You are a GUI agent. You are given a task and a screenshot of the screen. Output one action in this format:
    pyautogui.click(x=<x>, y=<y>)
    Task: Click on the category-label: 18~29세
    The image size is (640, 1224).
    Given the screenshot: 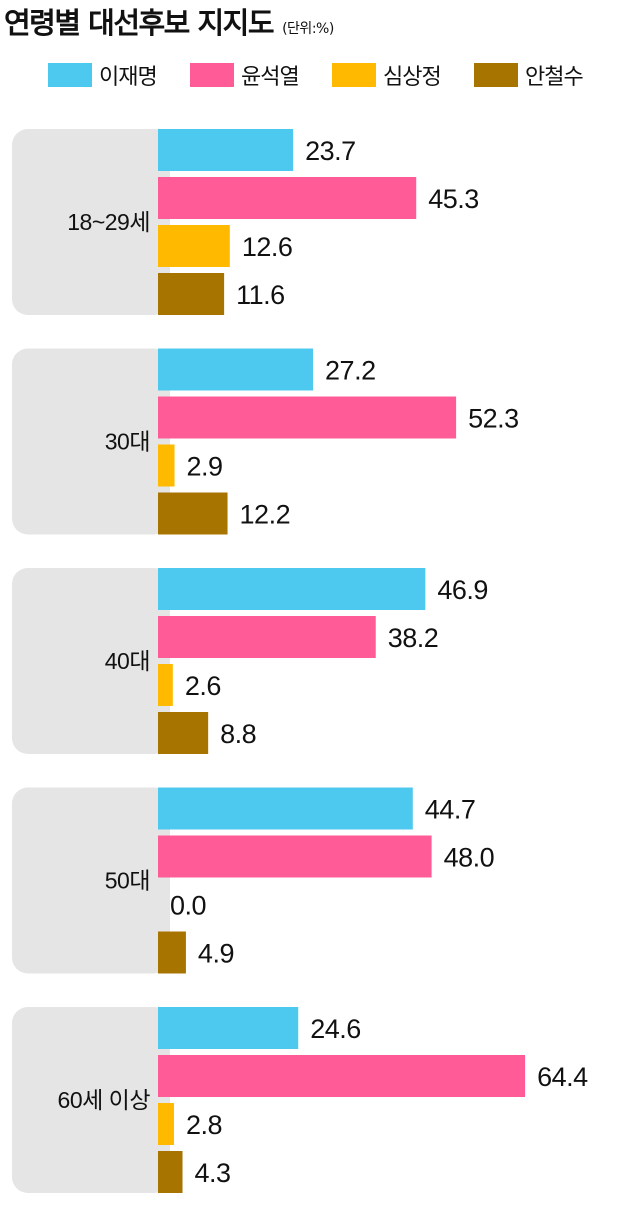 What is the action you would take?
    pyautogui.click(x=108, y=222)
    